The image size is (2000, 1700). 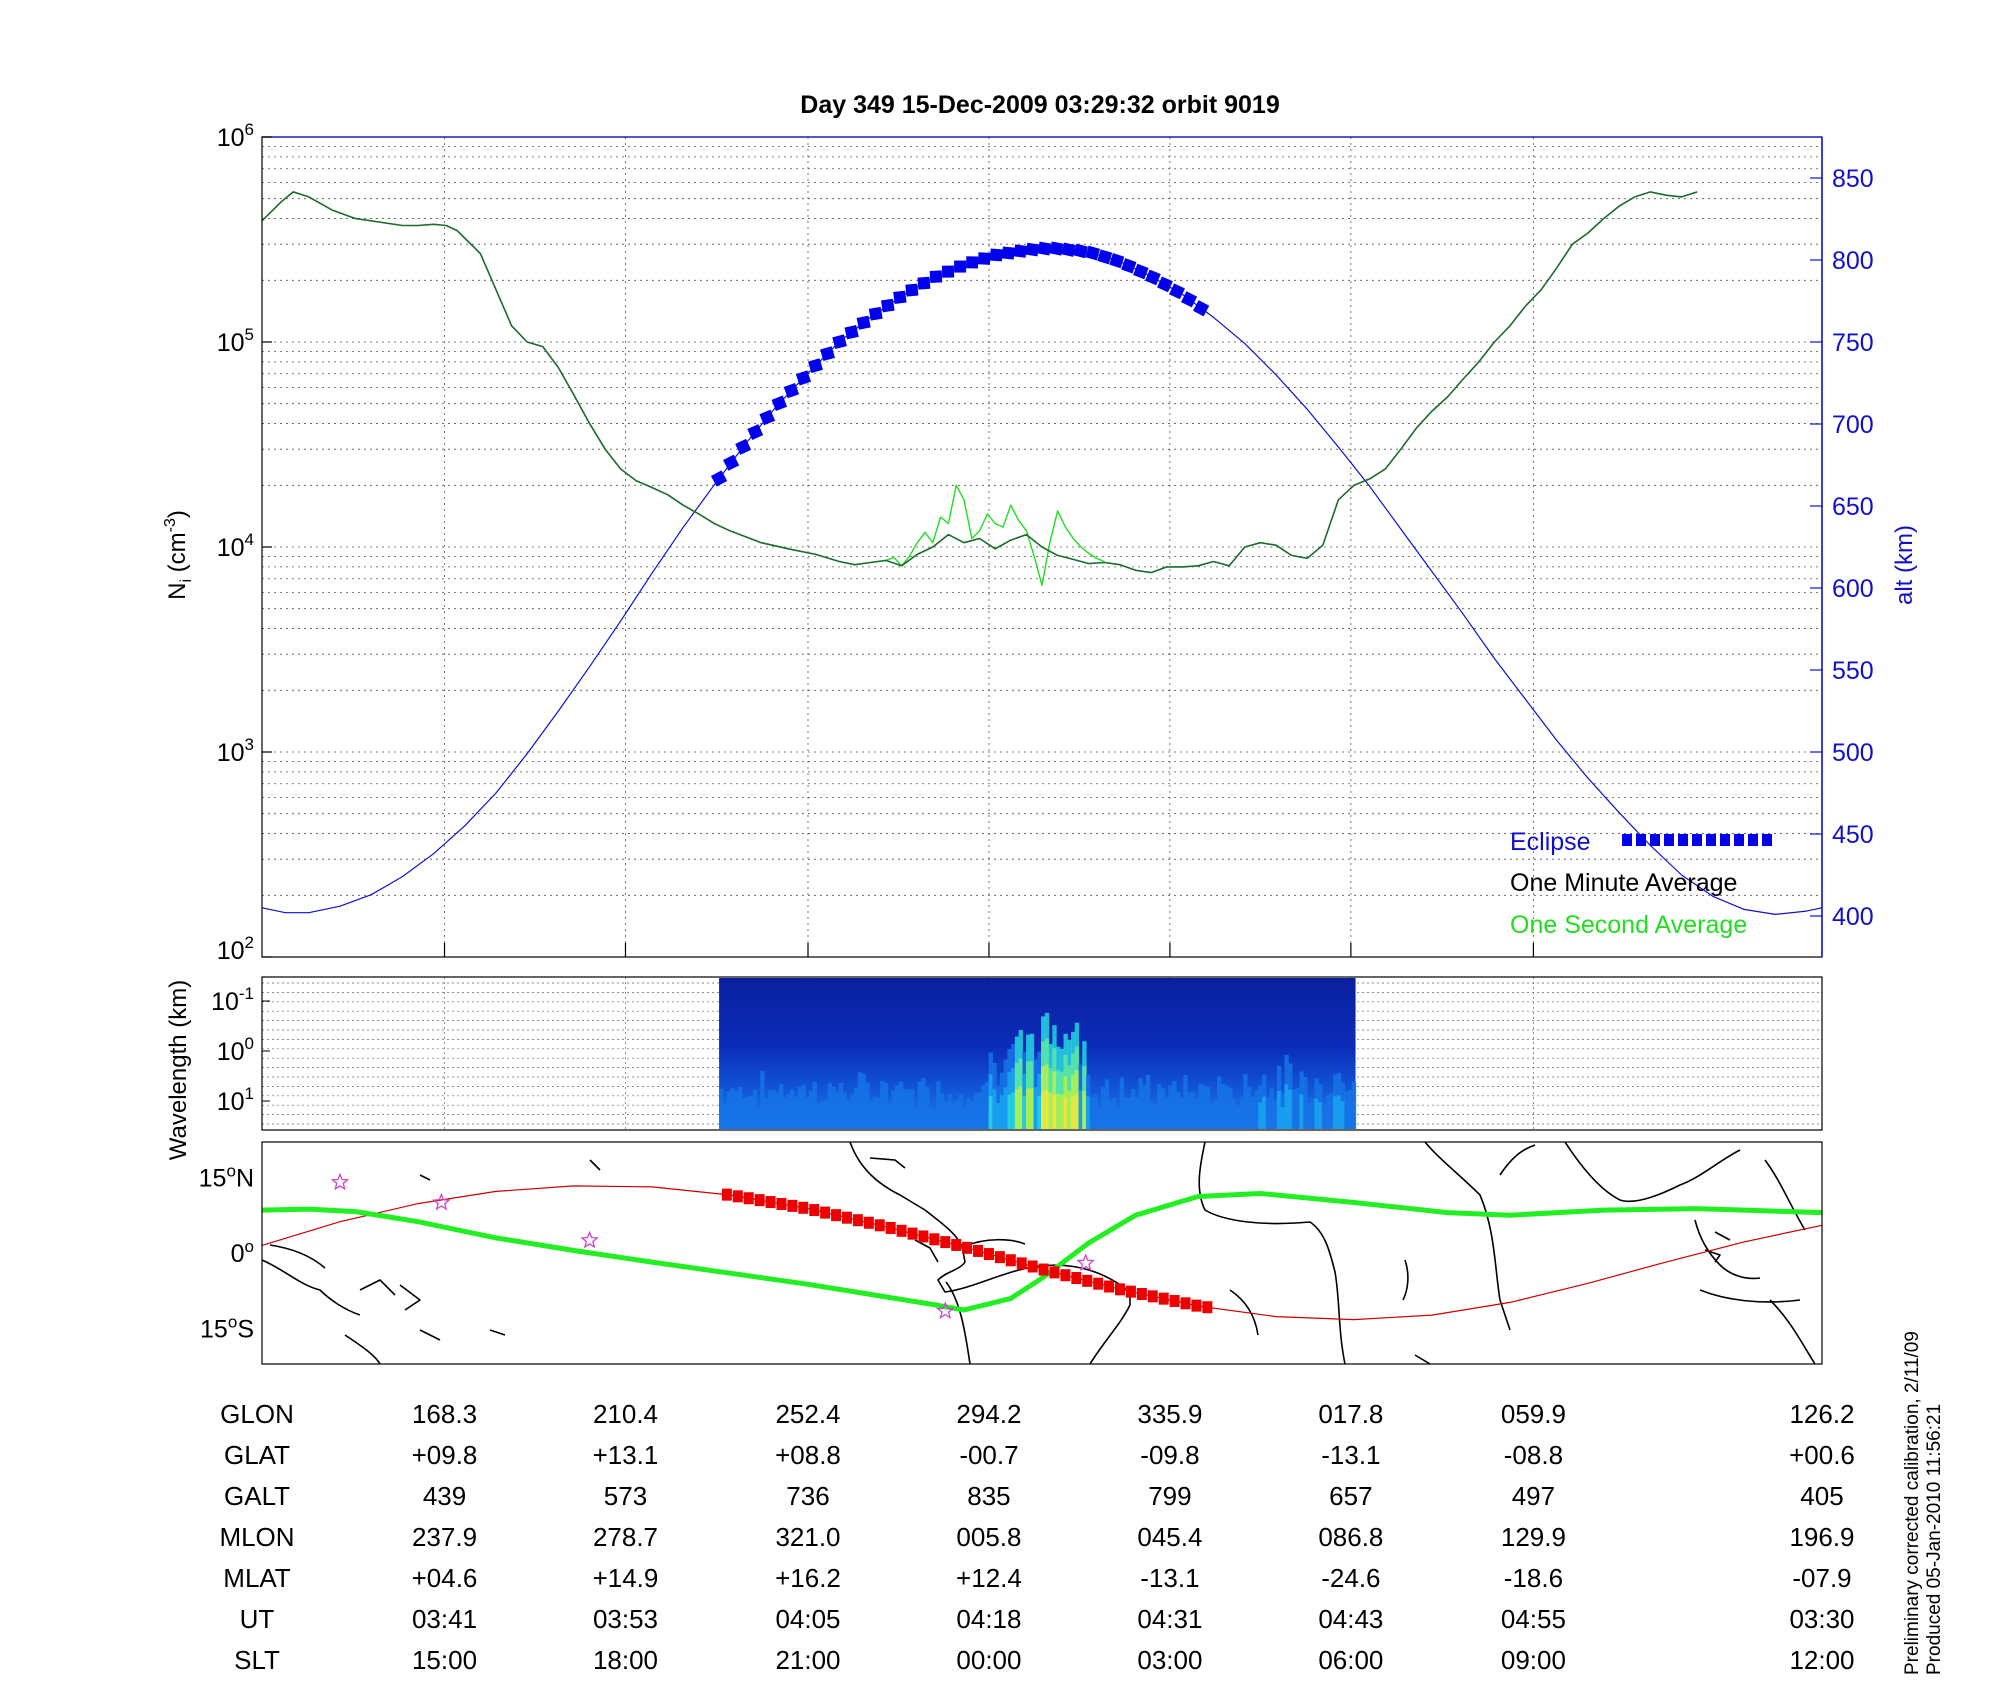 What do you see at coordinates (994, 1068) in the screenshot?
I see `spectrogram-panel: 10-1 100 101 Wavelength (km)` at bounding box center [994, 1068].